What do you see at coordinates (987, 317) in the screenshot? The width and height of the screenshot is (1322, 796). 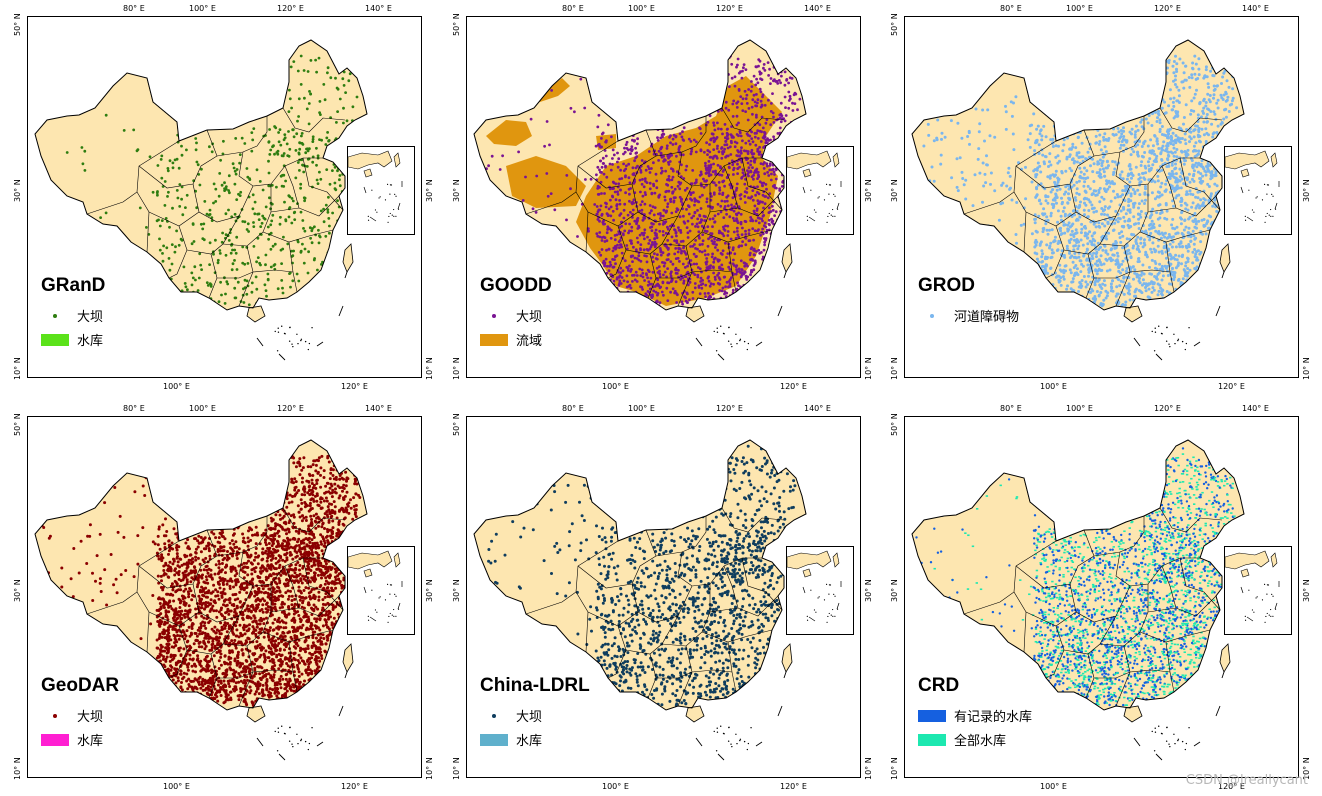 I see `legend-label: 河道障碍物` at bounding box center [987, 317].